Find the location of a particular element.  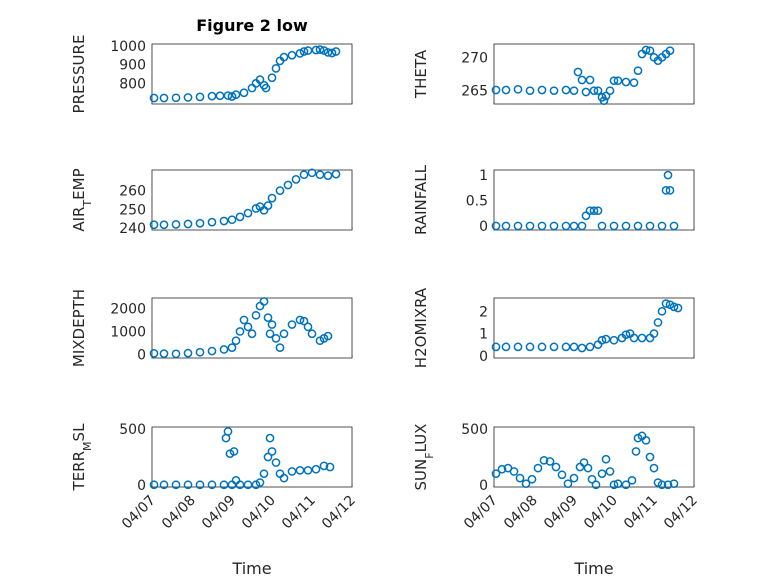

subplot-5: 0 1000 2000 MIXDEPTH is located at coordinates (211, 328).